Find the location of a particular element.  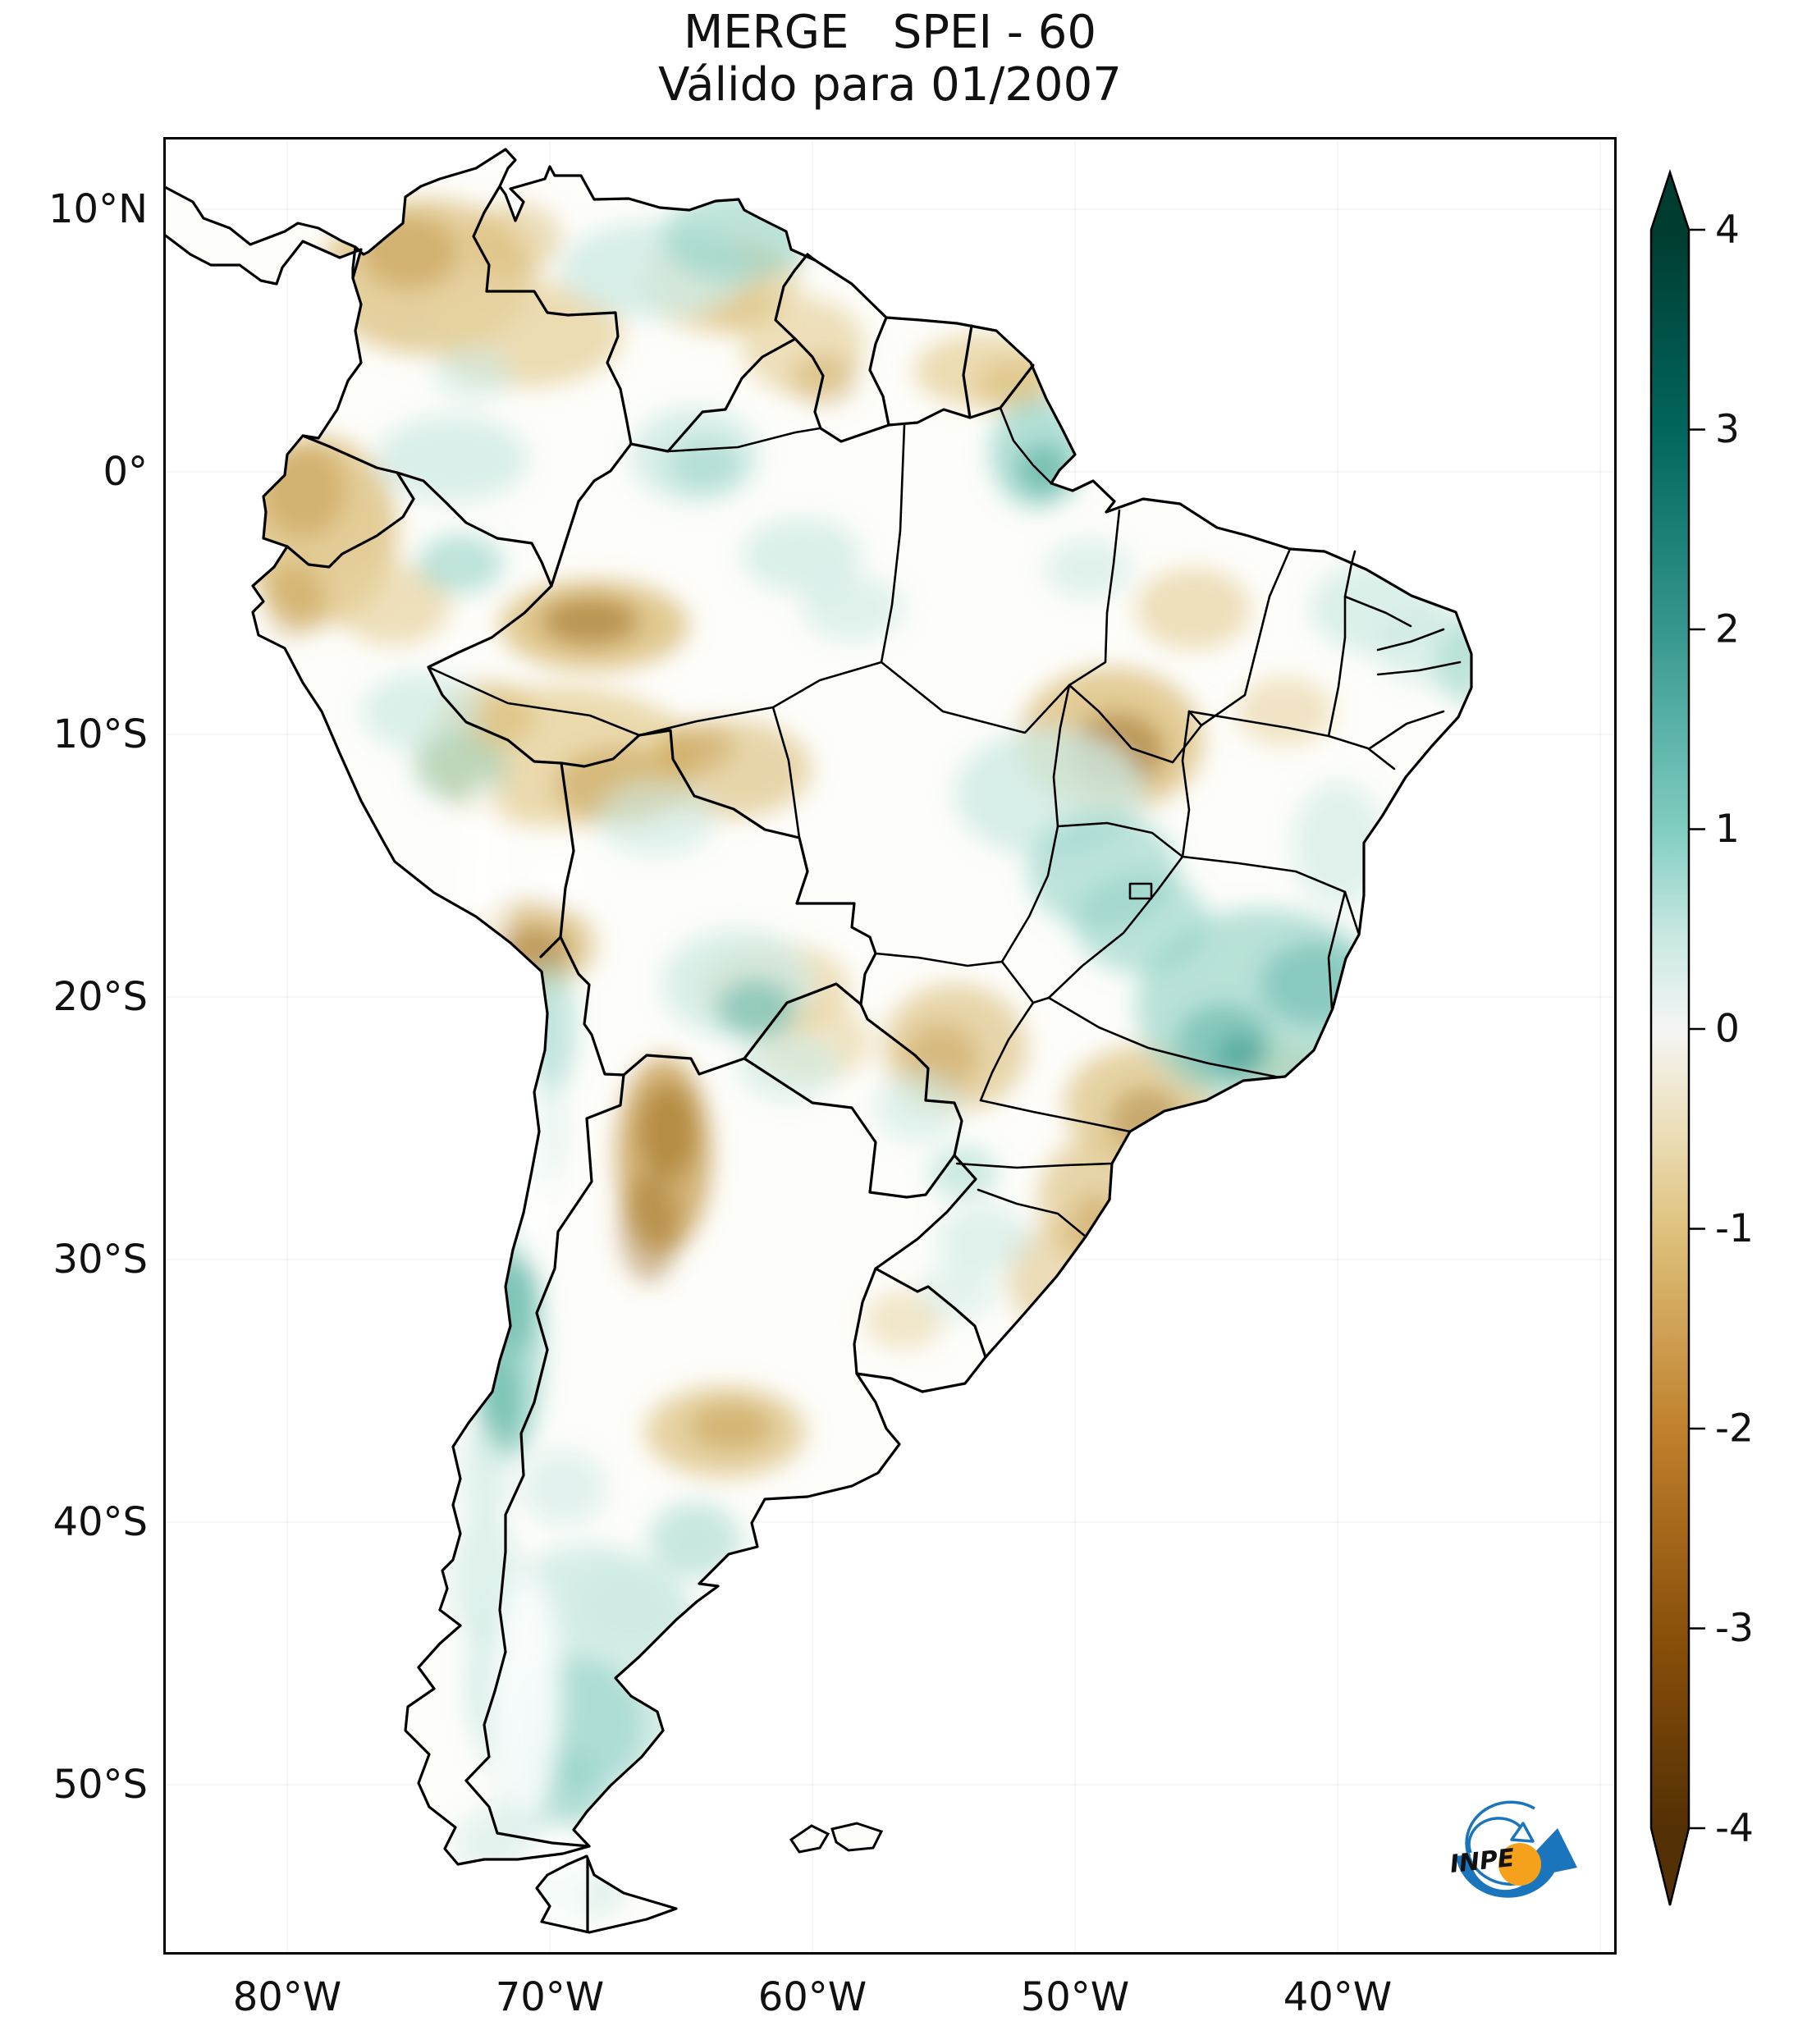

inpe-swoosh-icon is located at coordinates (1516, 1849).